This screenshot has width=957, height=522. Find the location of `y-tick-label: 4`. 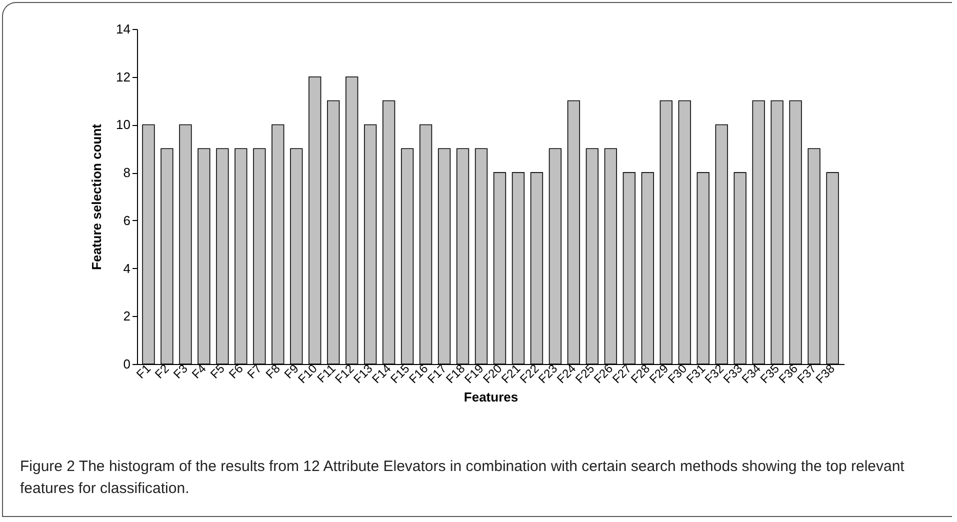

y-tick-label: 4 is located at coordinates (126, 268).